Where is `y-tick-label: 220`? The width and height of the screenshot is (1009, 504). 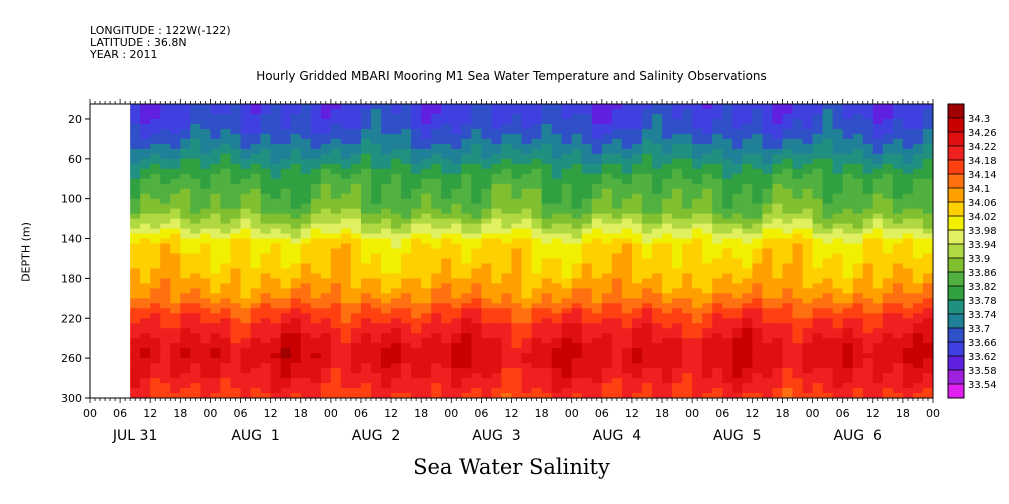
y-tick-label: 220 is located at coordinates (71, 318).